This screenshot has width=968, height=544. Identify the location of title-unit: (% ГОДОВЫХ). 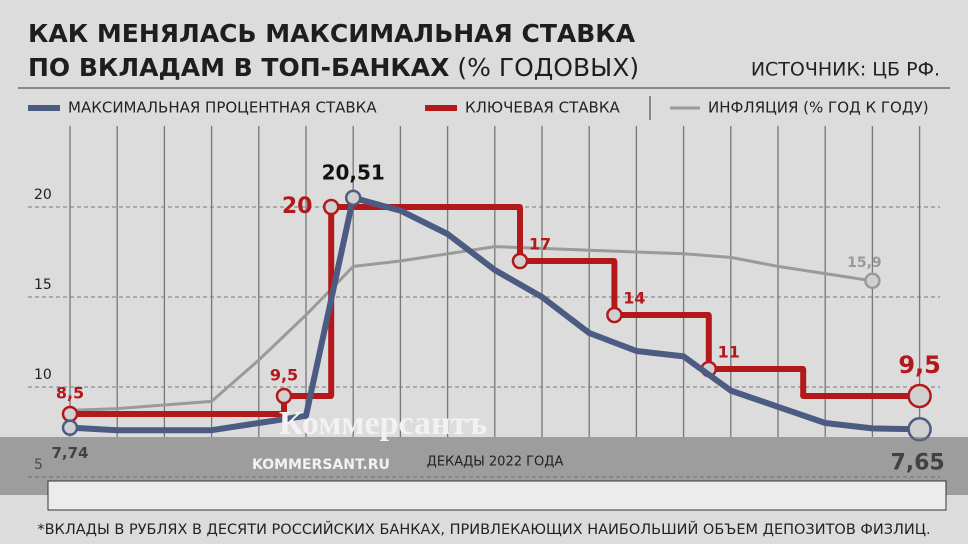
(548, 67).